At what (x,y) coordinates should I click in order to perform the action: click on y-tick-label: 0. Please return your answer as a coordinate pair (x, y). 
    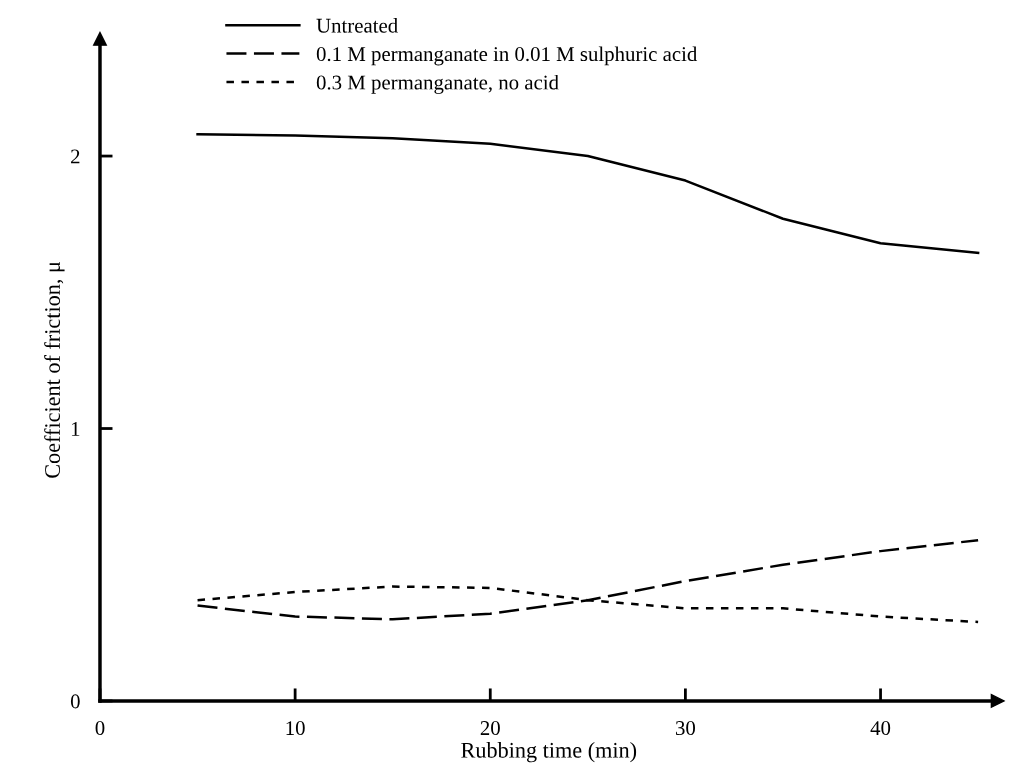
    Looking at the image, I should click on (75, 701).